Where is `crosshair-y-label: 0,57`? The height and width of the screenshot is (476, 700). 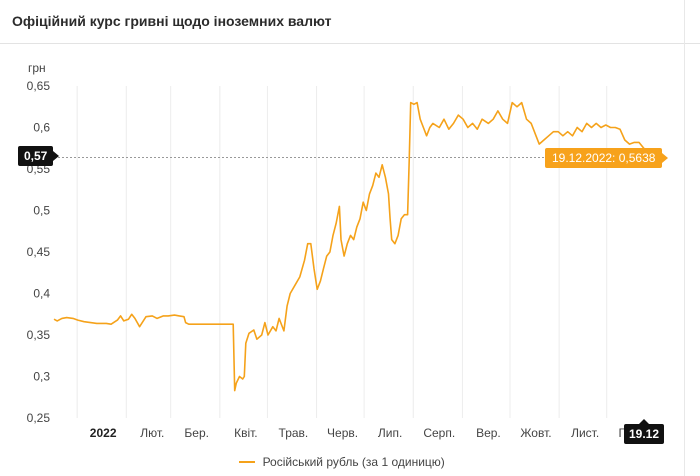 crosshair-y-label: 0,57 is located at coordinates (39, 156).